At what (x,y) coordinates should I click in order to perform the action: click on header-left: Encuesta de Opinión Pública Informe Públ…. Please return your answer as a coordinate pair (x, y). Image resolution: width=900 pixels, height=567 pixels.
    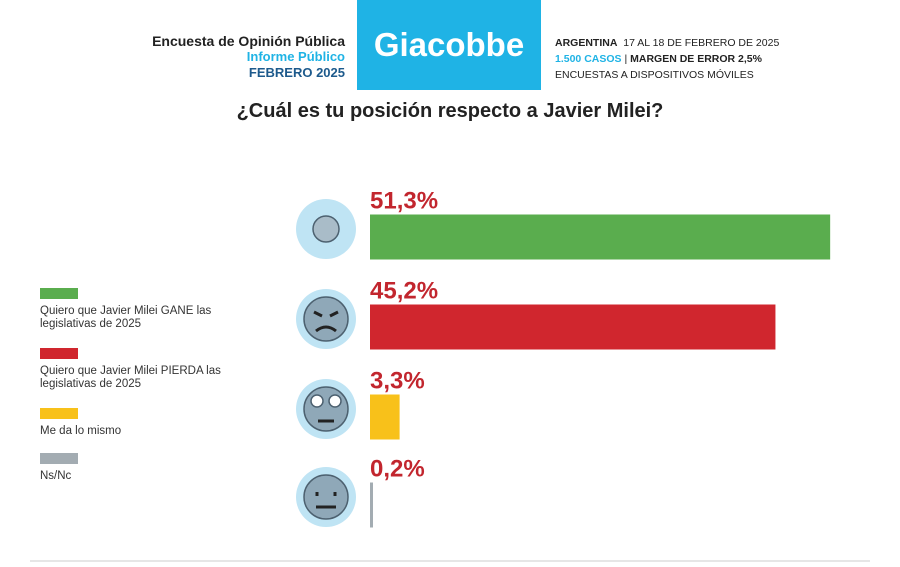
    Looking at the image, I should click on (248, 57).